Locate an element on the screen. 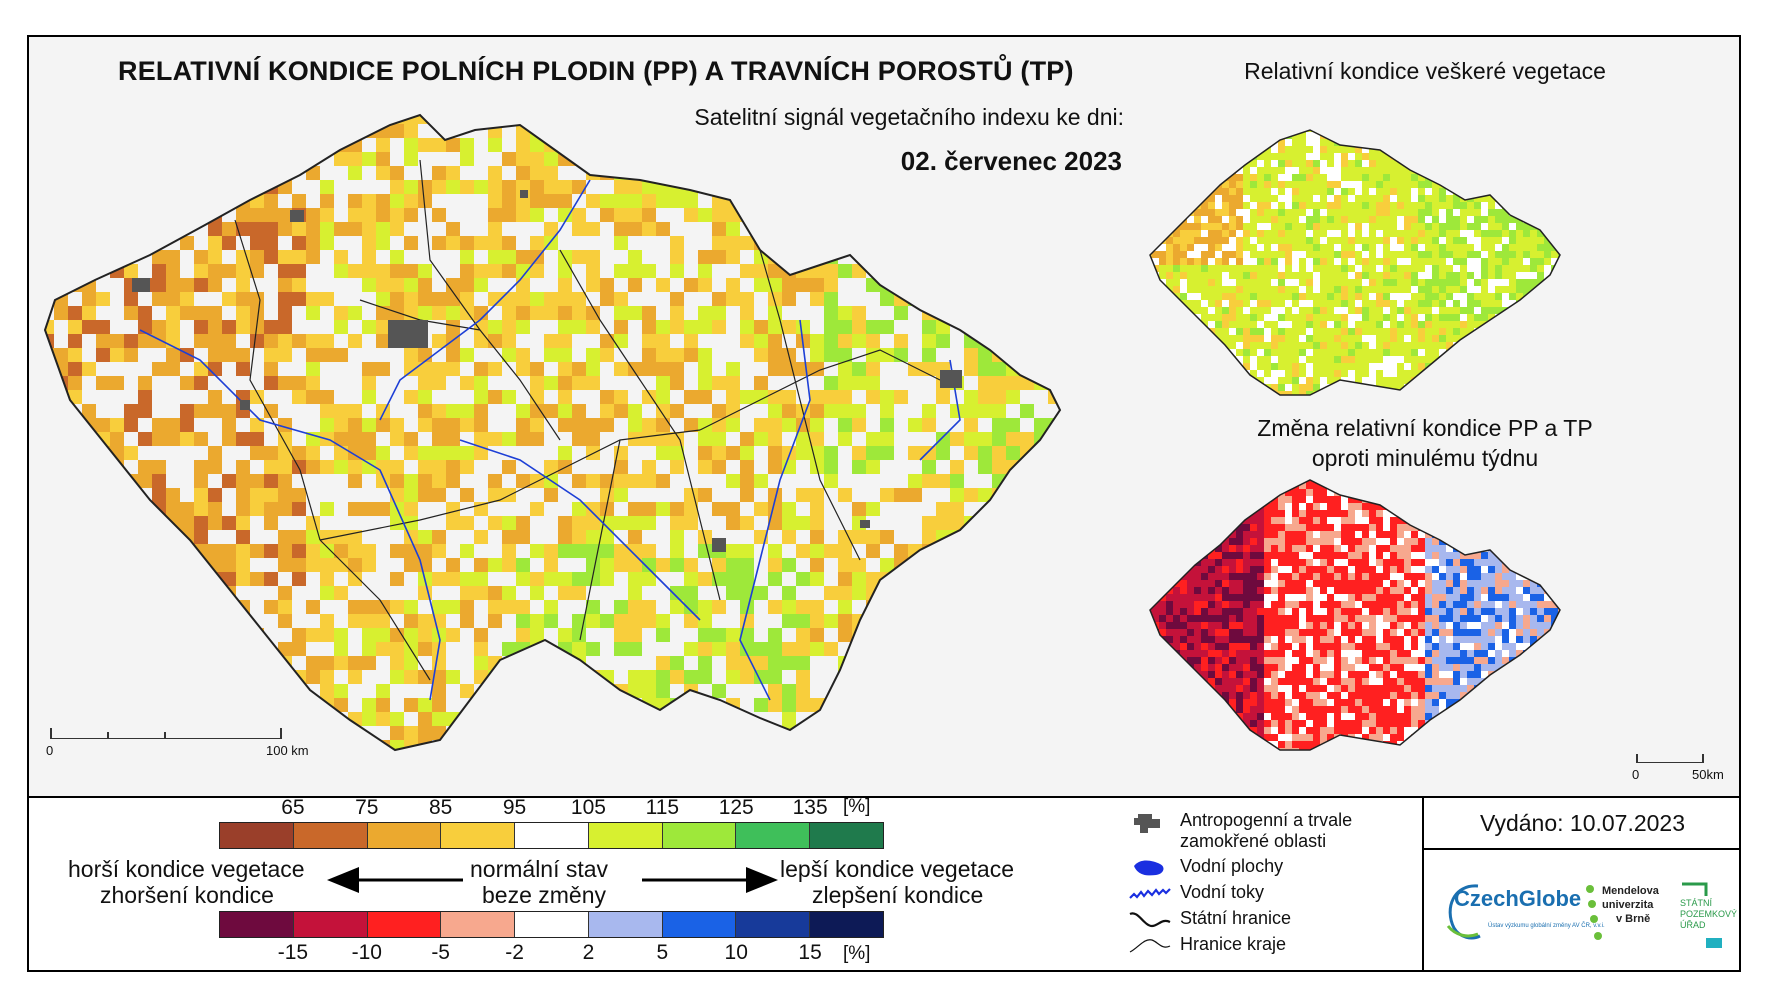  change-tick-label: 15 is located at coordinates (810, 952).